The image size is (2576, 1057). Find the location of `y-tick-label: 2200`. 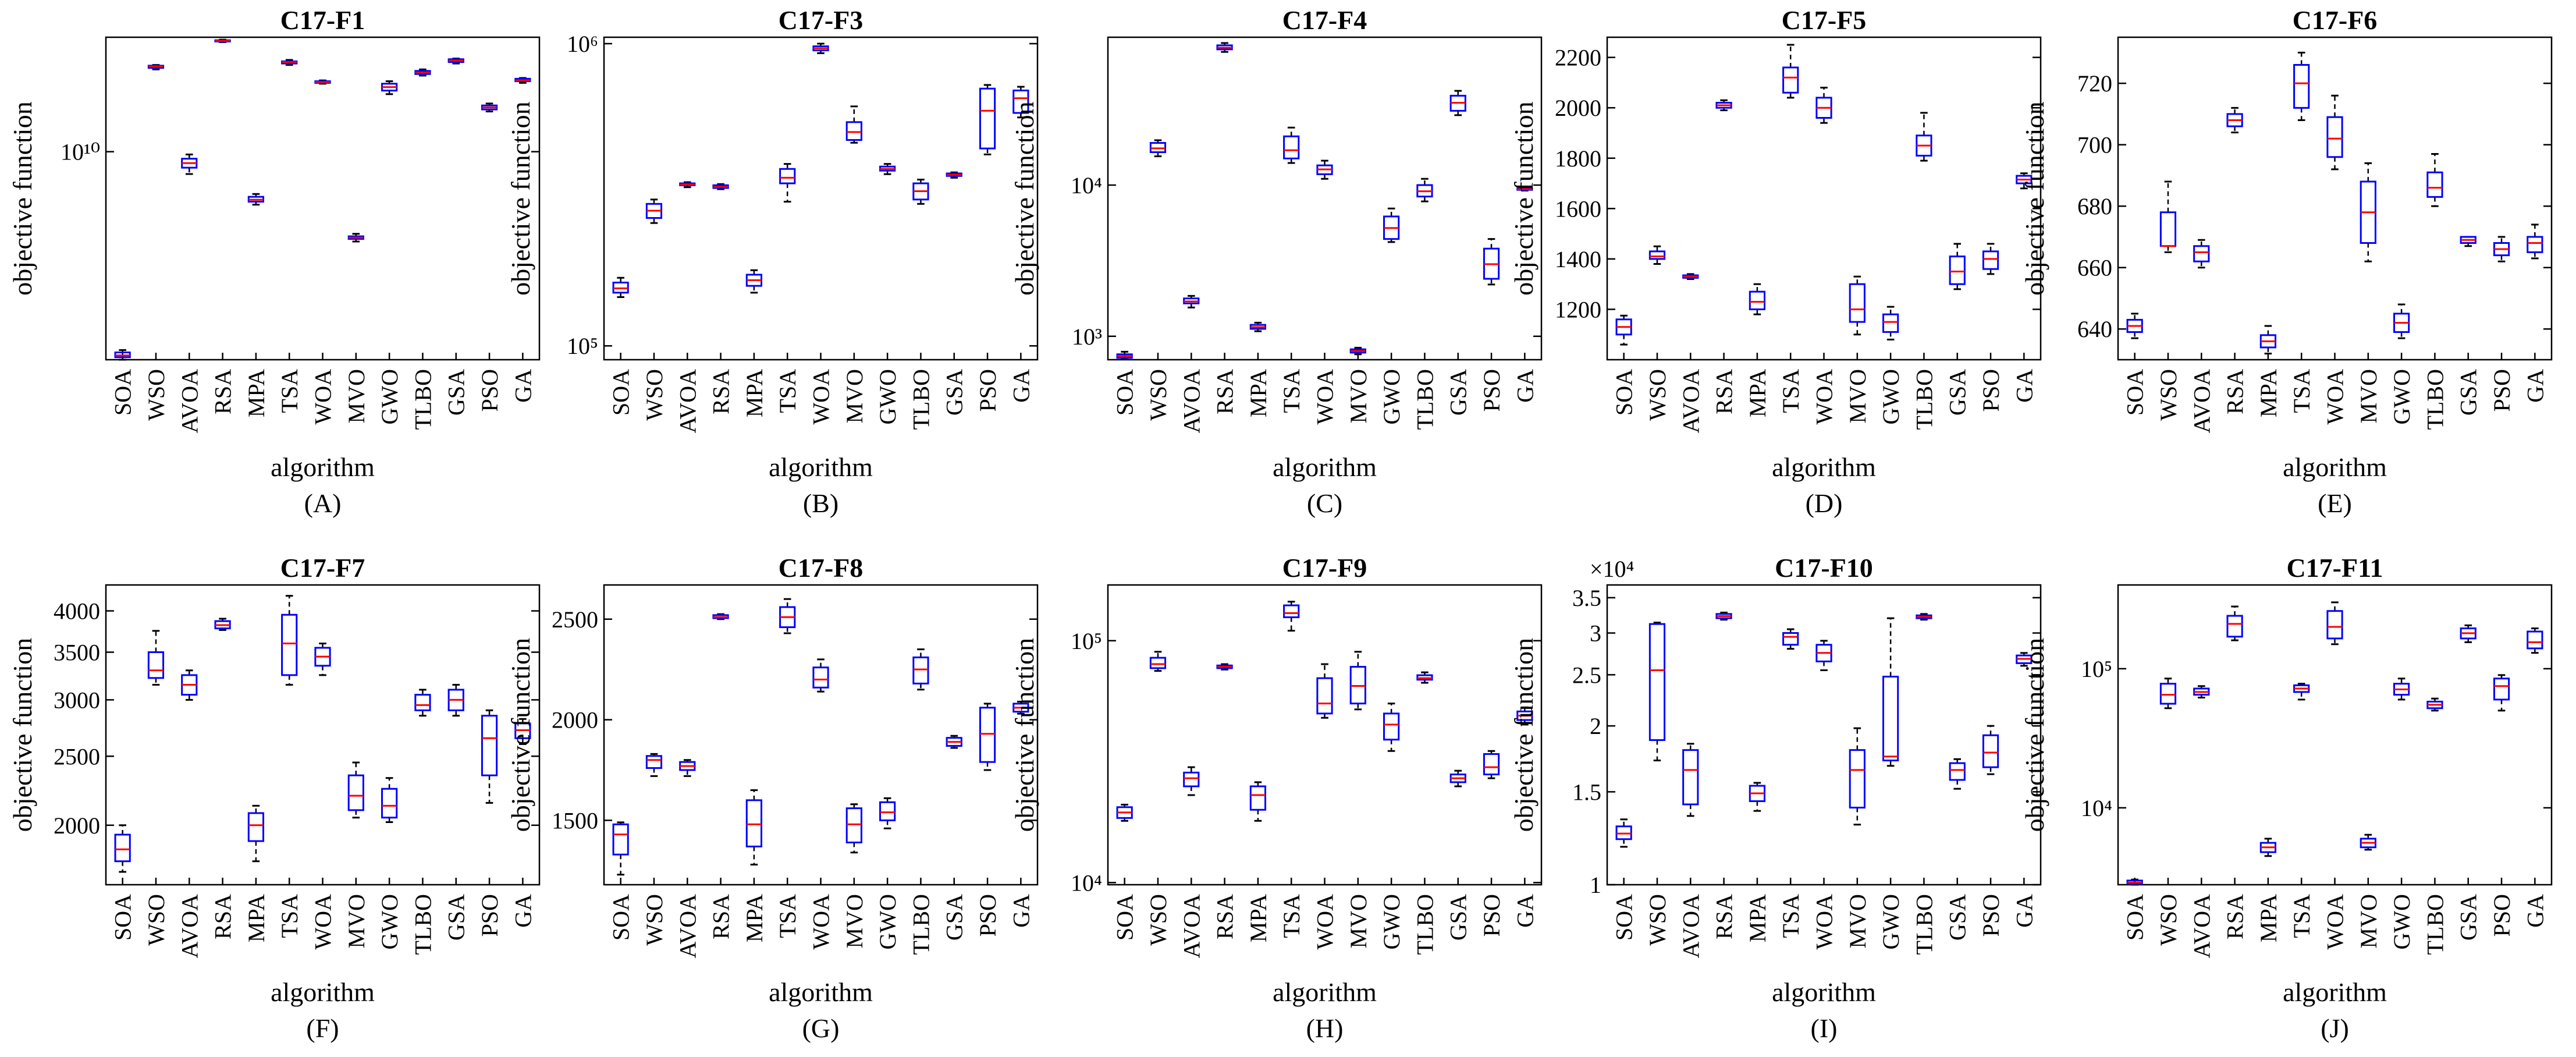

y-tick-label: 2200 is located at coordinates (1578, 58).